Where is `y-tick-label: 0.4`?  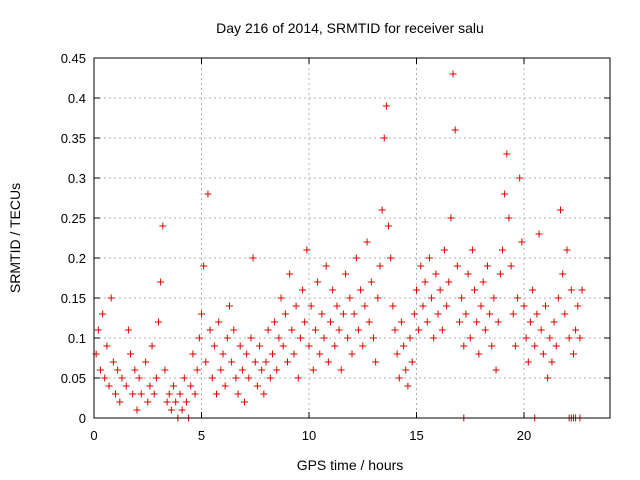 y-tick-label: 0.4 is located at coordinates (77, 98).